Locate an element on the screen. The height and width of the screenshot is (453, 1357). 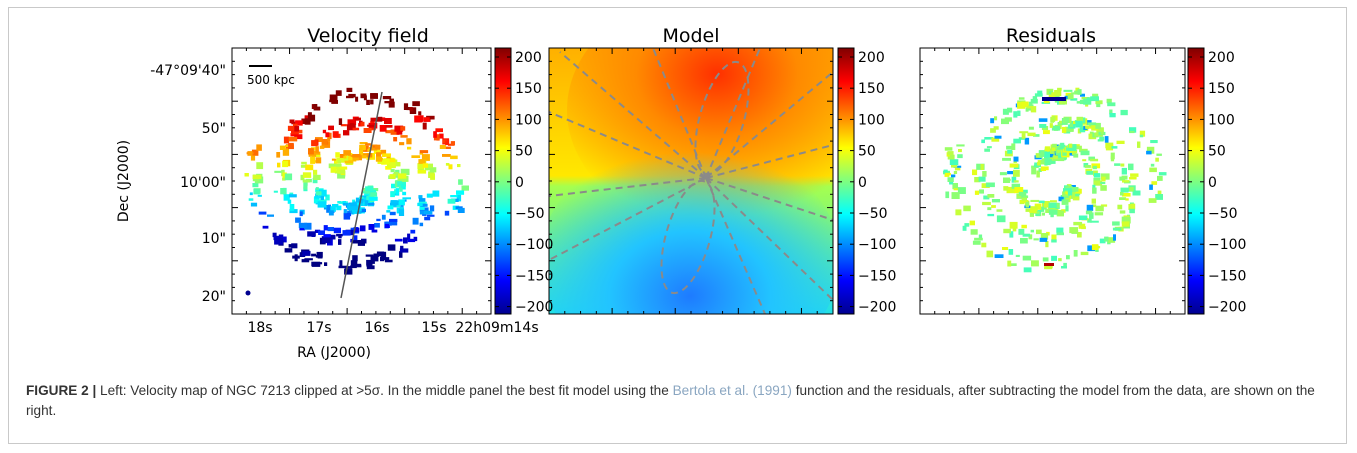
colorbar-3-tick-label: 0 is located at coordinates (1212, 183).